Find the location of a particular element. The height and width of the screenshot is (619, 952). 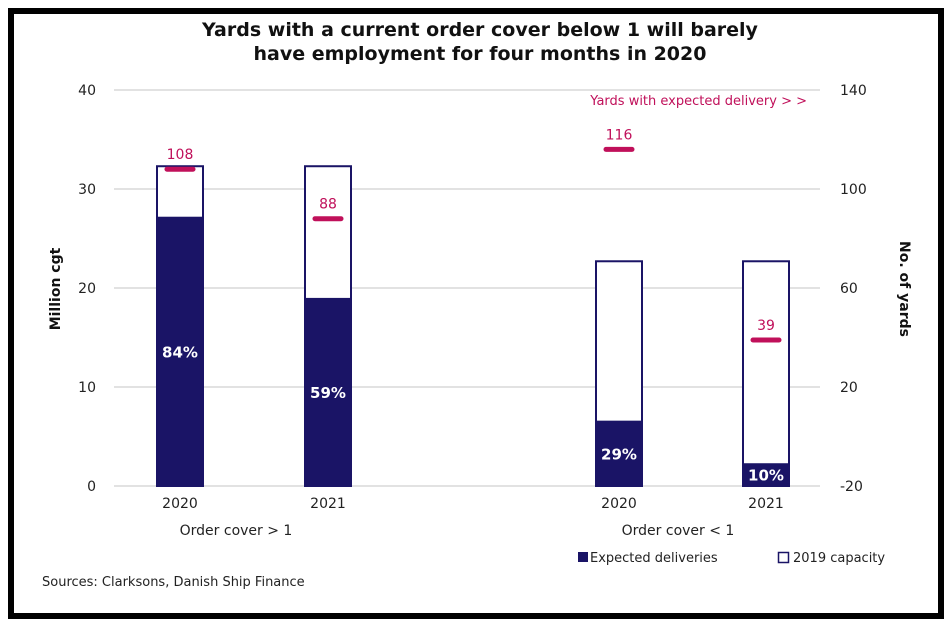

y2-tick-label-2: 60 is located at coordinates (849, 289).